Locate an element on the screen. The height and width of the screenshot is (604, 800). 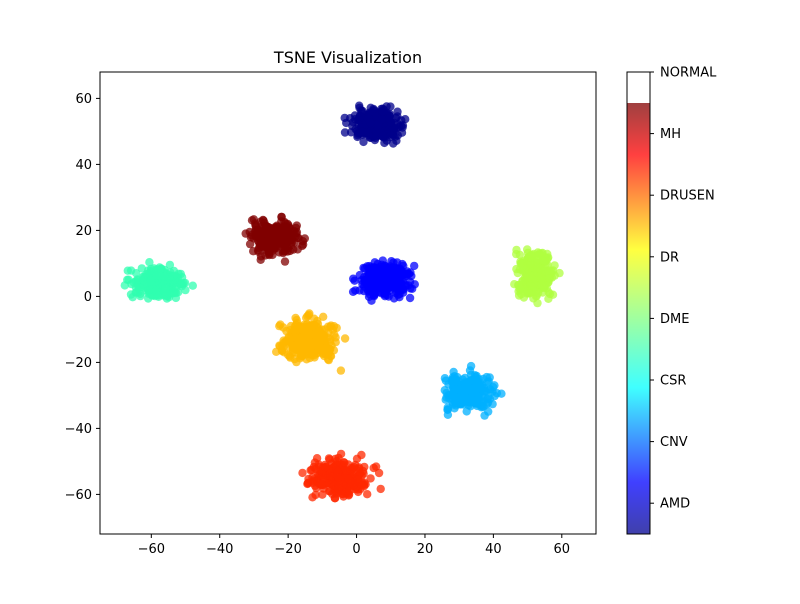
colorbar-label-normal: NORMAL is located at coordinates (688, 73).